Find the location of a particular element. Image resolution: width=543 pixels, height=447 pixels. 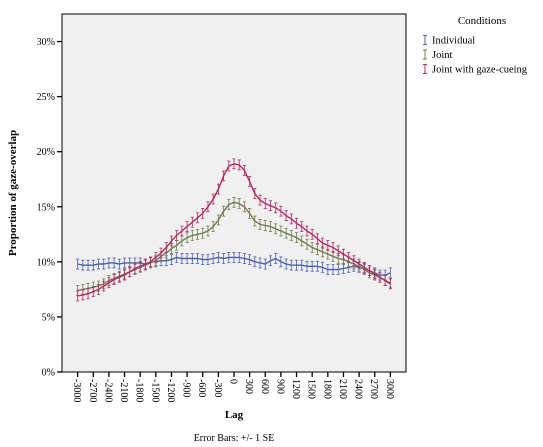

y-tick-label: 15% is located at coordinates (46, 207).